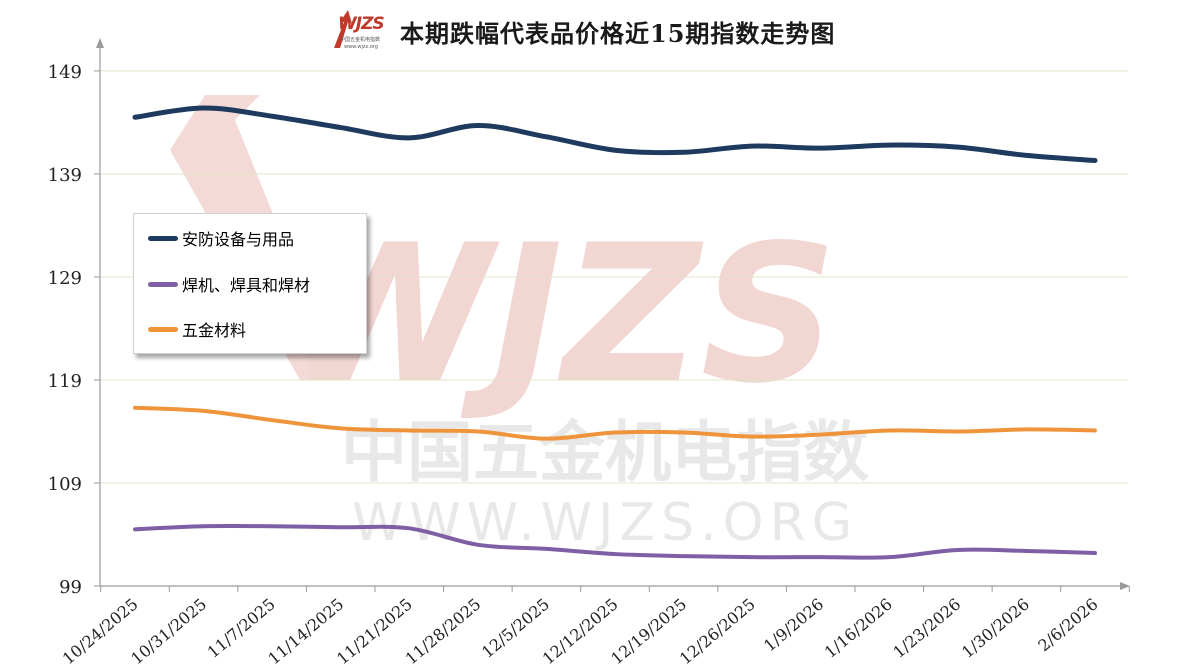 The width and height of the screenshot is (1185, 672). I want to click on y-tick-label: 149, so click(65, 72).